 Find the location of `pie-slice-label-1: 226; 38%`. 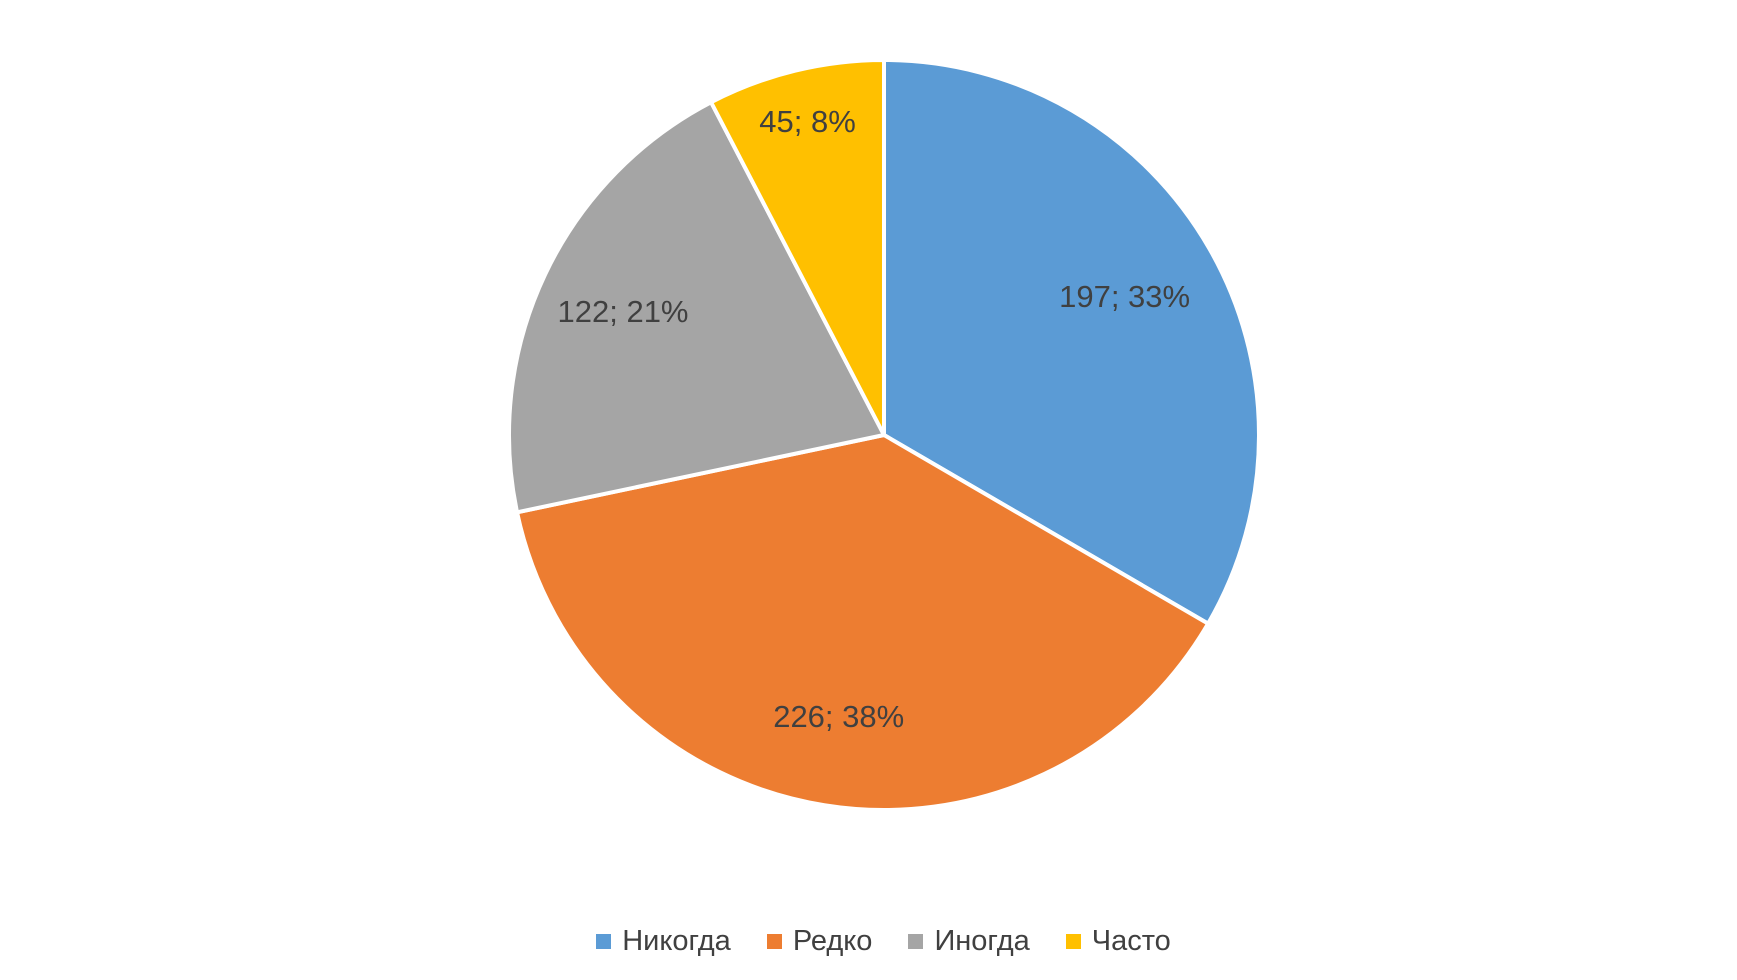

pie-slice-label-1: 226; 38% is located at coordinates (838, 716).